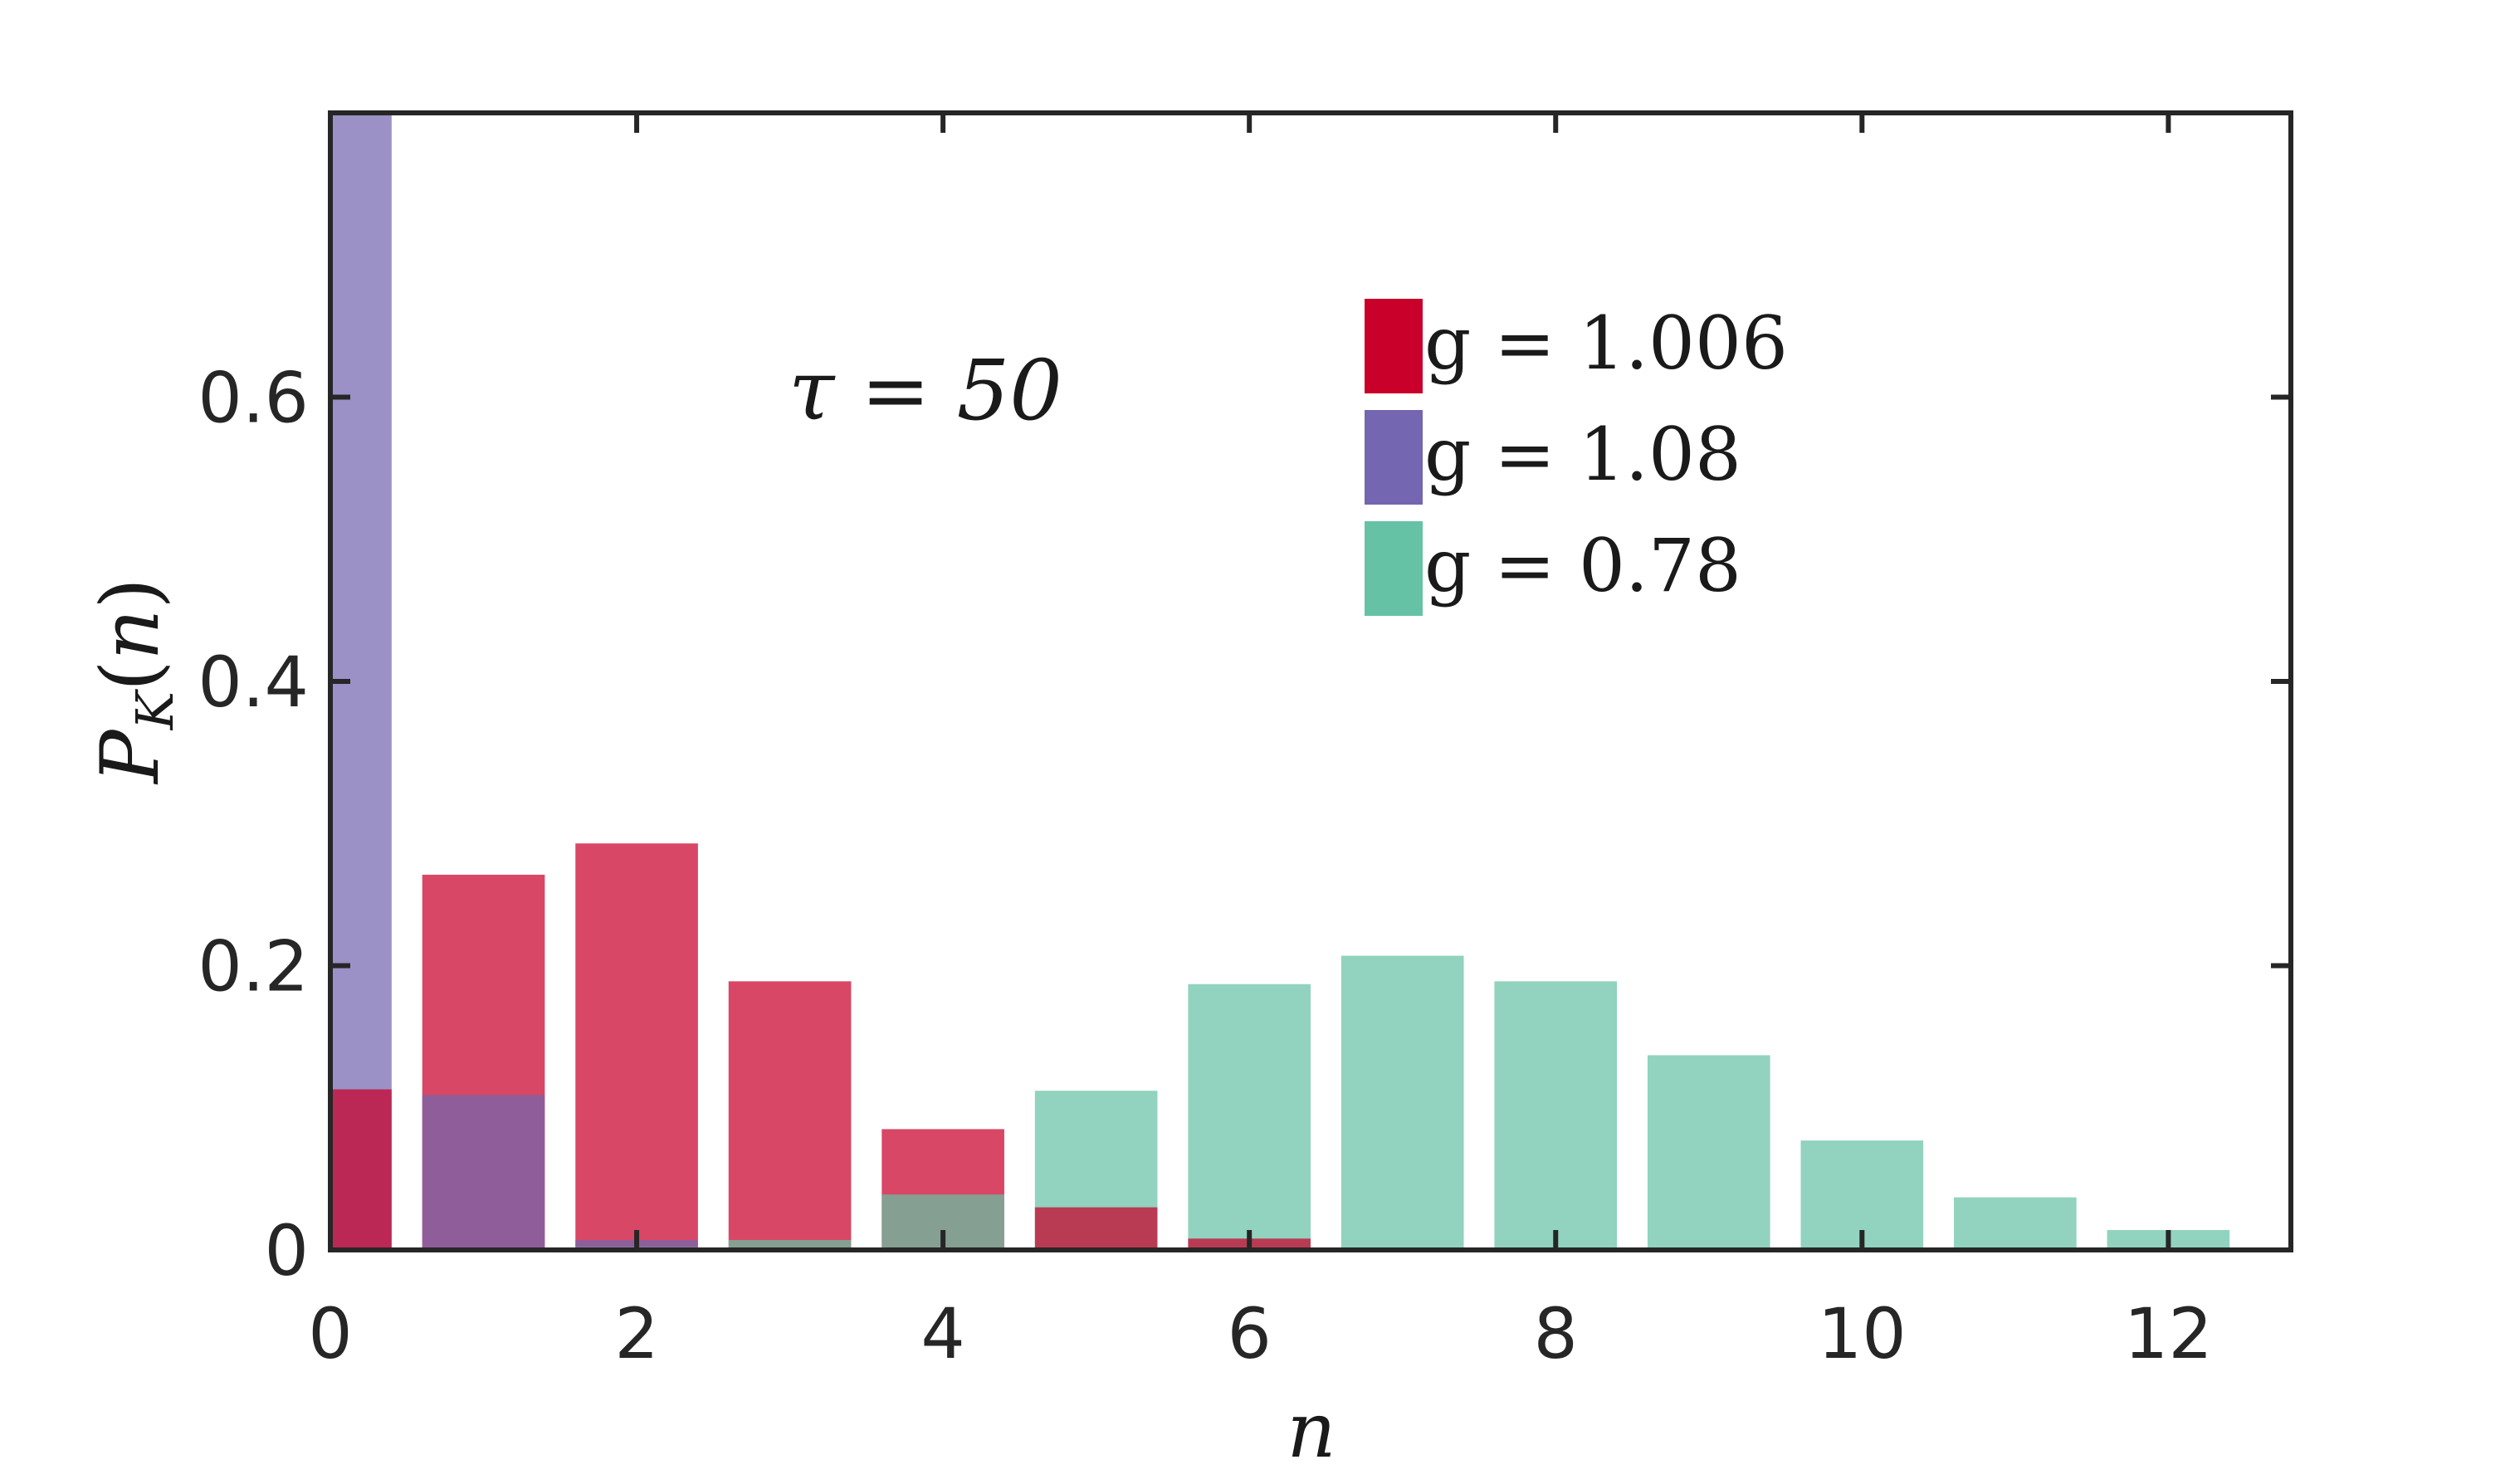 This screenshot has height=1484, width=2510. What do you see at coordinates (253, 398) in the screenshot?
I see `y-tick-label: 0.6` at bounding box center [253, 398].